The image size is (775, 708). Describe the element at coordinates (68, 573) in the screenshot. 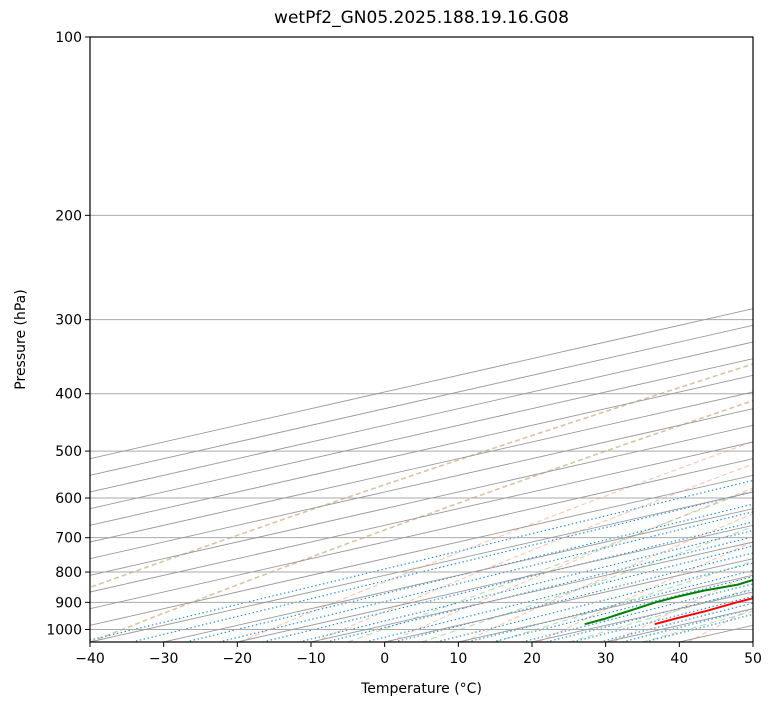

I see `y-tick-label: 800` at that location.